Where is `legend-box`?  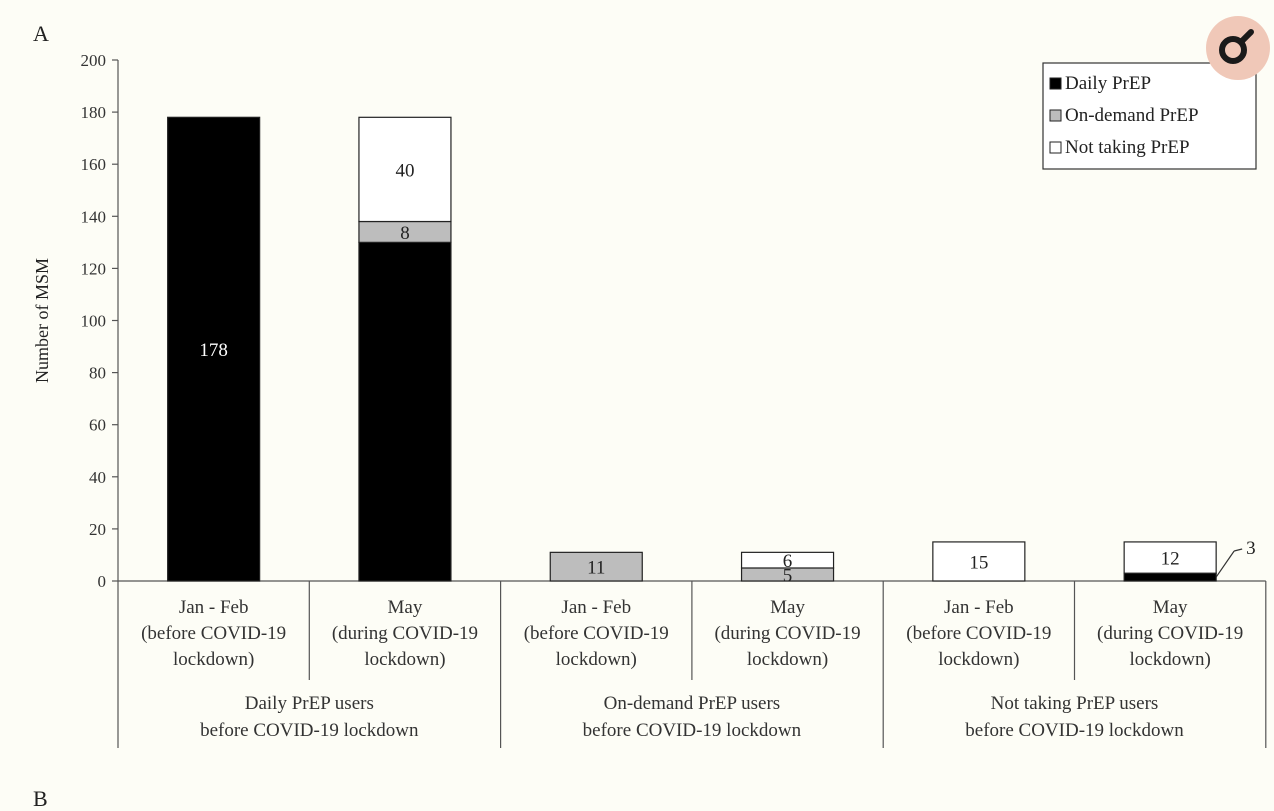
legend-box is located at coordinates (1149, 116).